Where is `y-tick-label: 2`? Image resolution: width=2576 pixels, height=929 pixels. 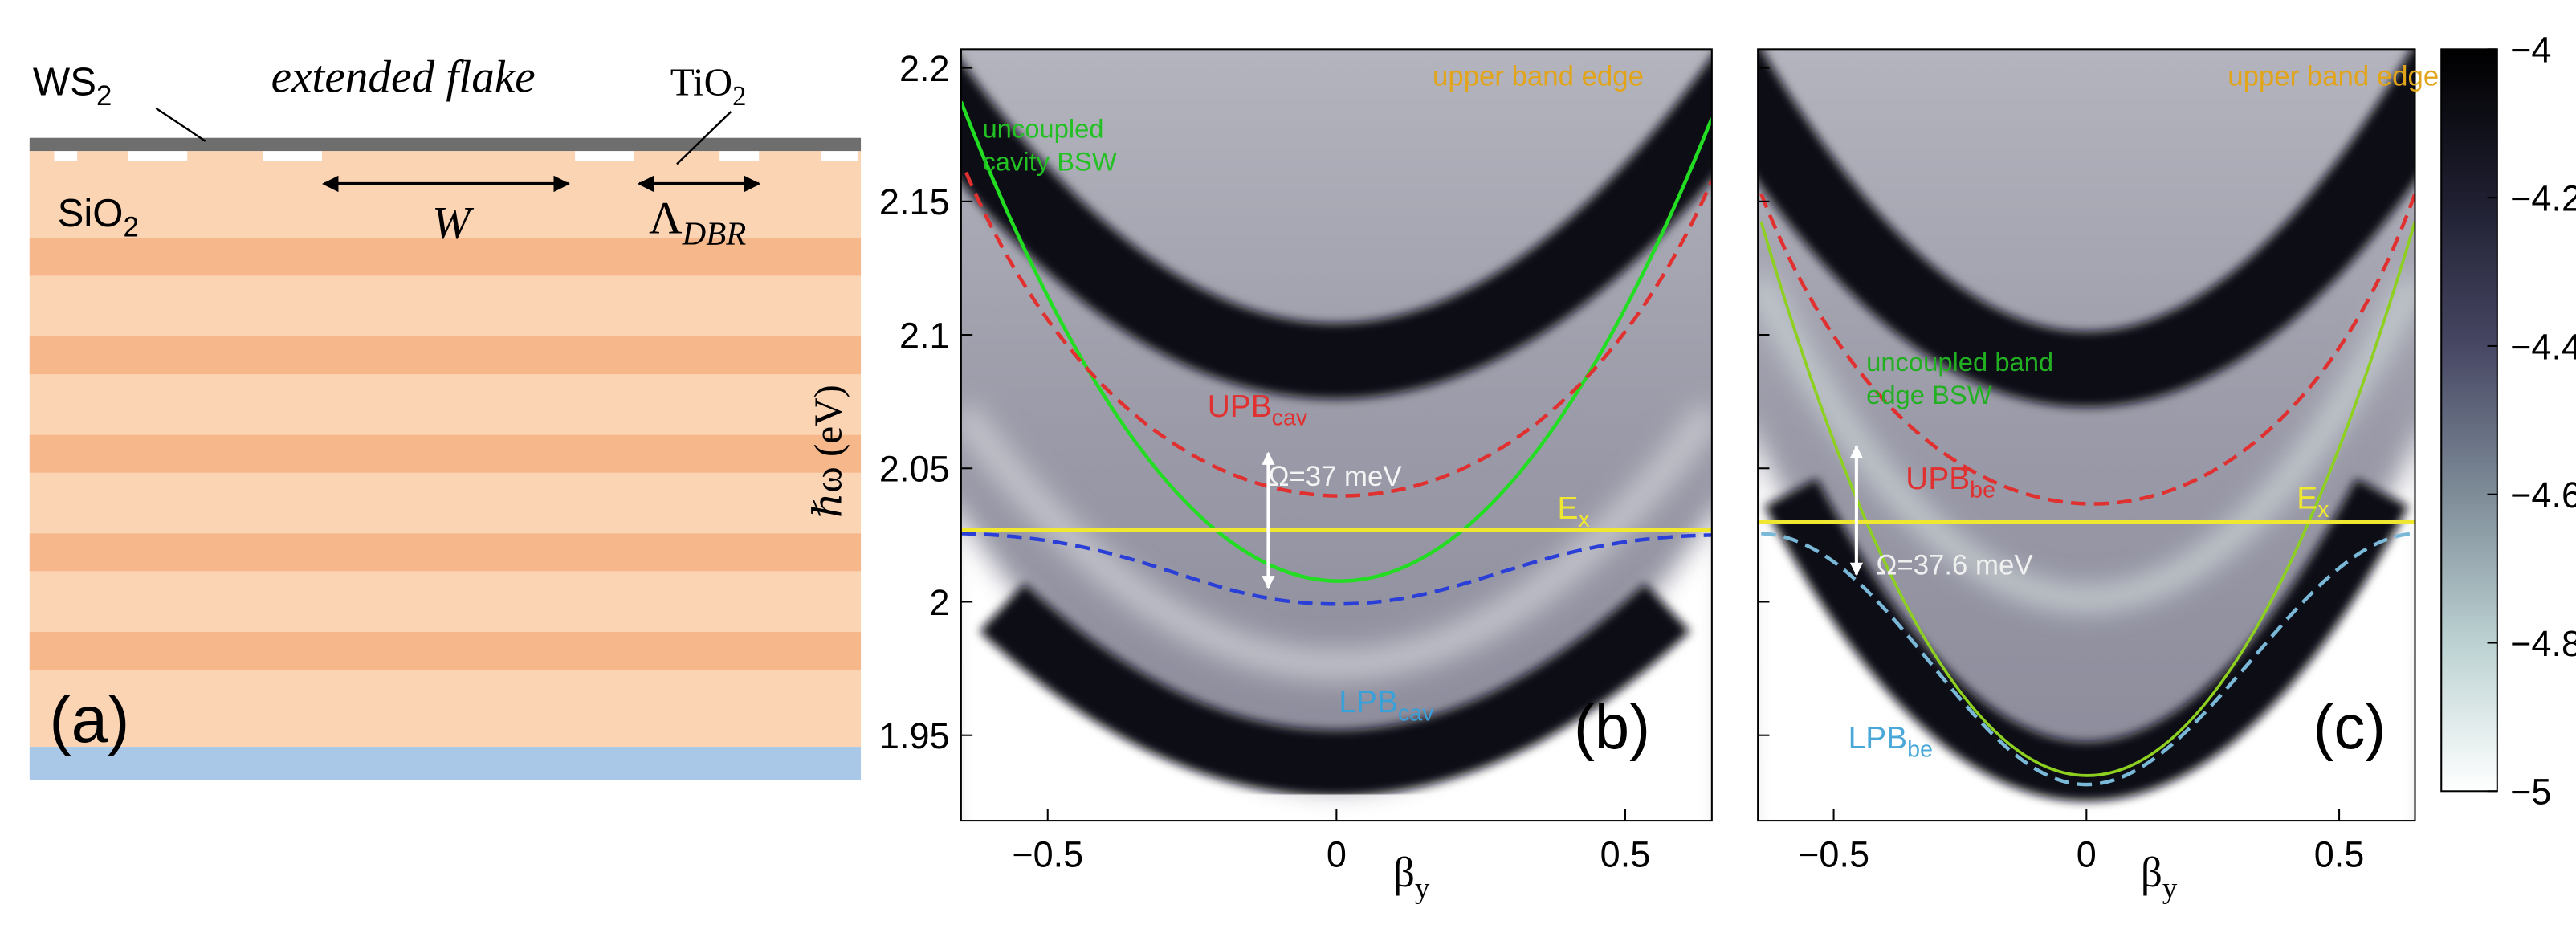 y-tick-label: 2 is located at coordinates (939, 602).